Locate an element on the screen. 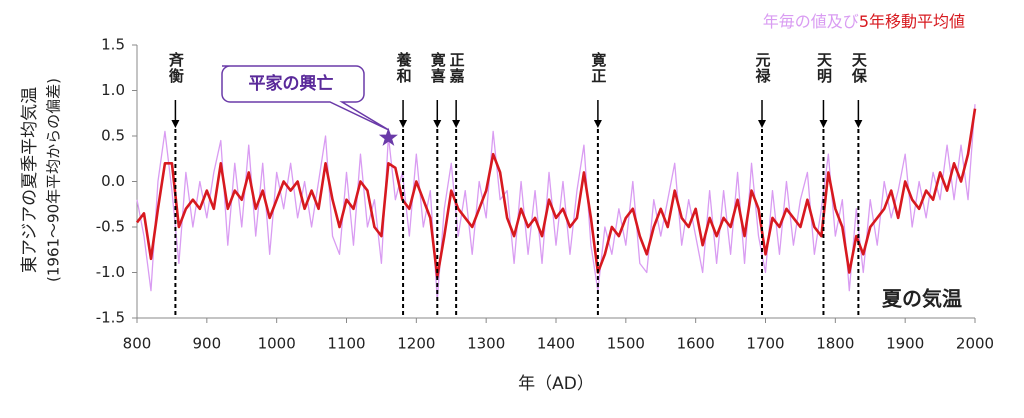  x-tick-label: 1300 is located at coordinates (486, 344).